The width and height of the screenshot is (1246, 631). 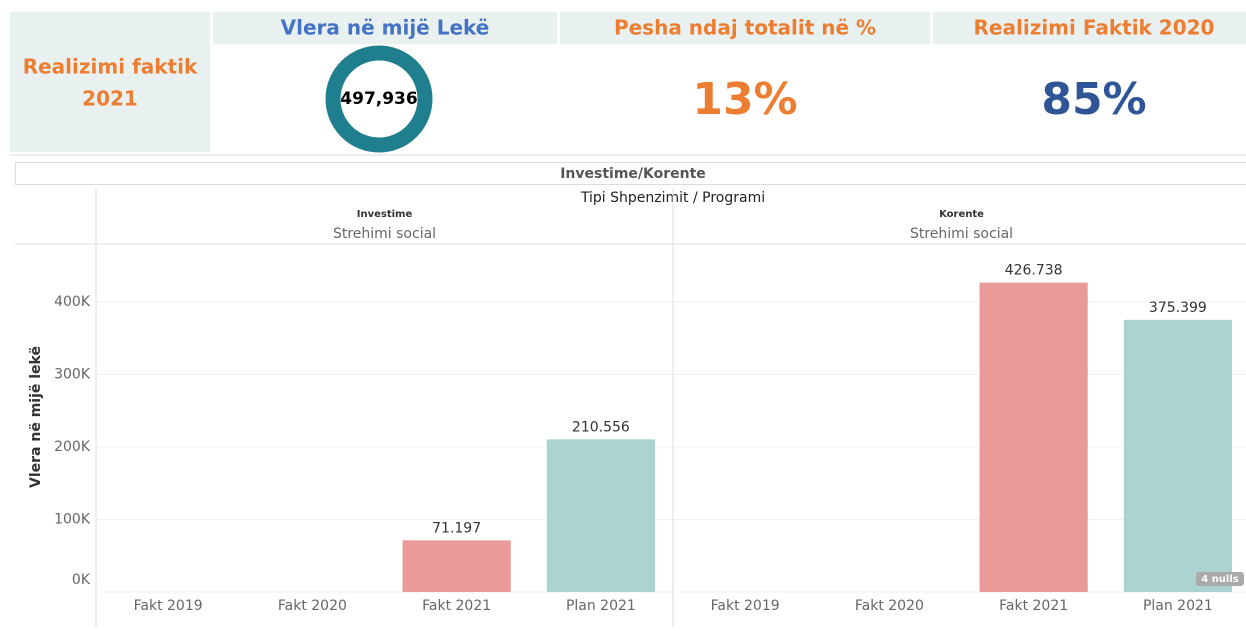 I want to click on left-title-1: Realizimi faktik, so click(x=110, y=67).